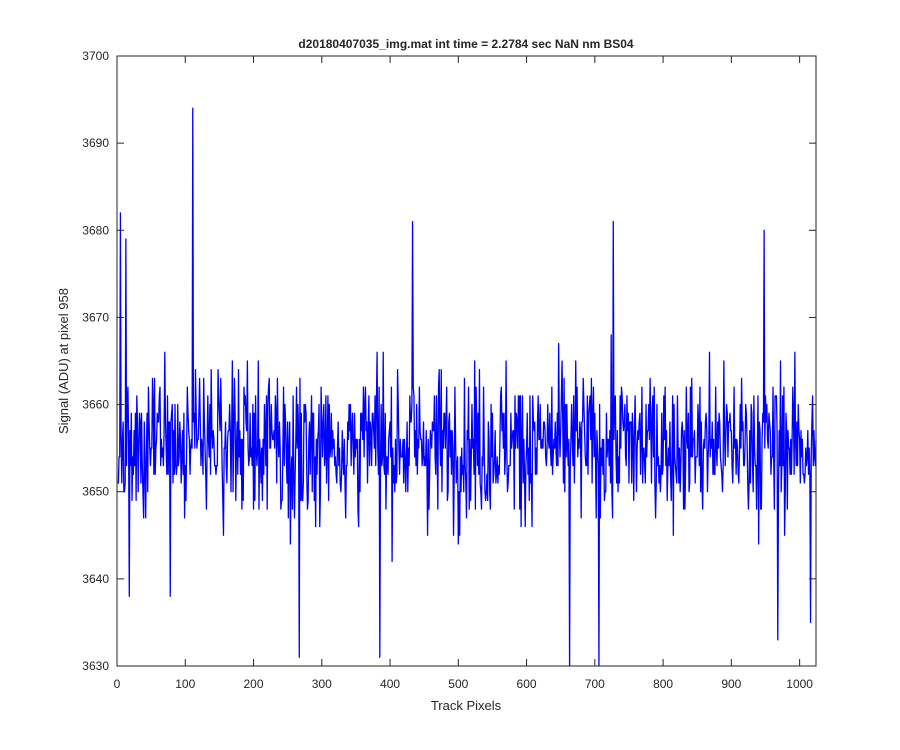 This screenshot has height=750, width=900. Describe the element at coordinates (595, 684) in the screenshot. I see `x-tick-label: 700` at that location.